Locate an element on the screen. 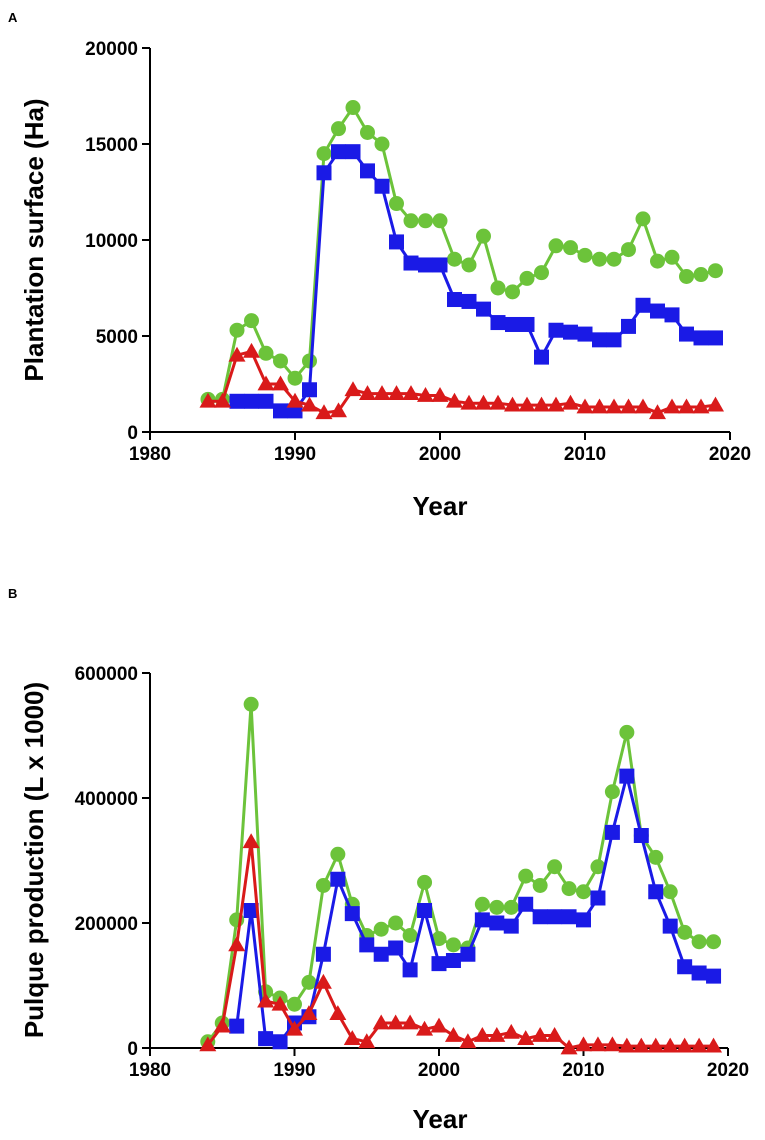  panel-a-blue-square-series-line is located at coordinates (476, 281).